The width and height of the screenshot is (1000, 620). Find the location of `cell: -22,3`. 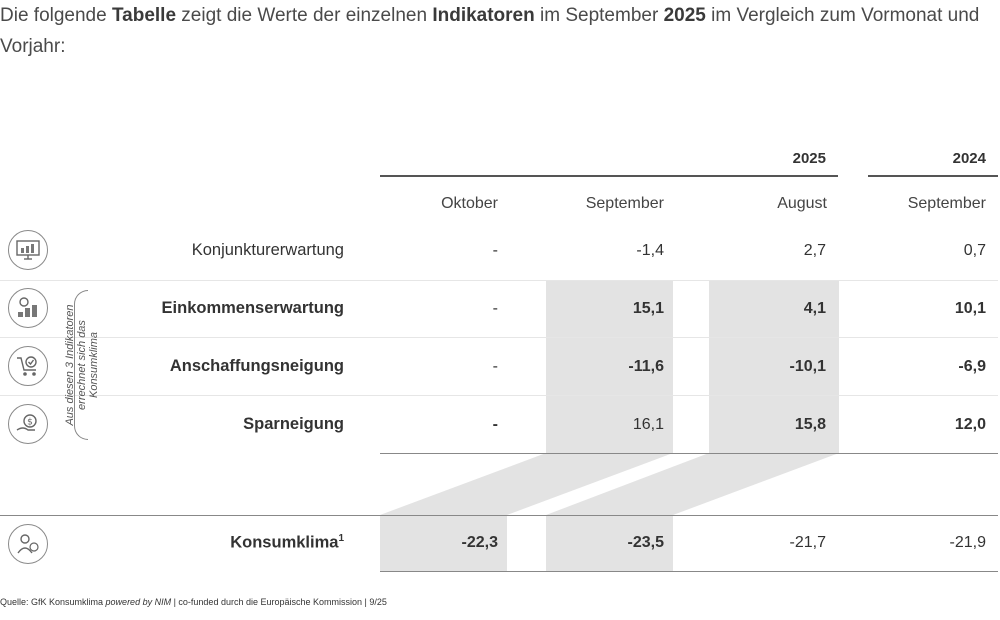

cell: -22,3 is located at coordinates (479, 542).